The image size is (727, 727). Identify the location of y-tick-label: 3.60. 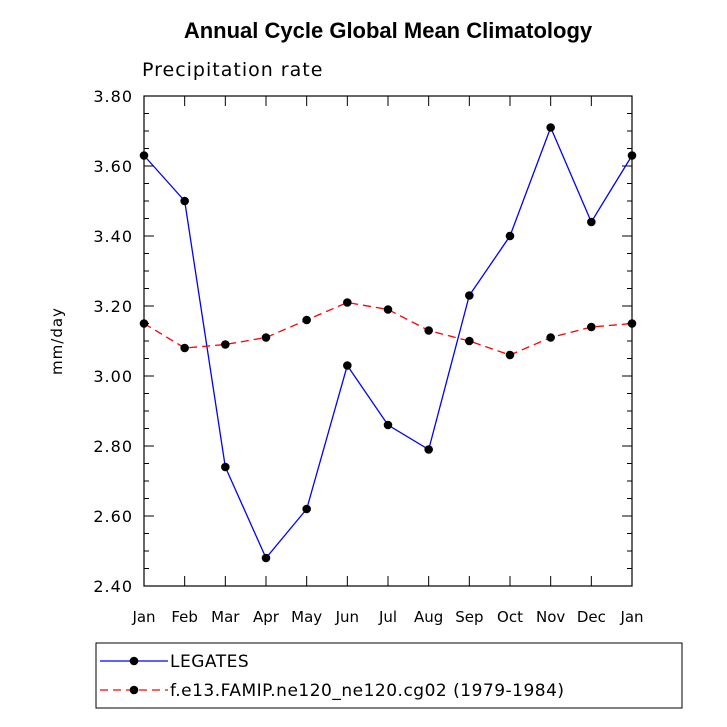
(113, 166).